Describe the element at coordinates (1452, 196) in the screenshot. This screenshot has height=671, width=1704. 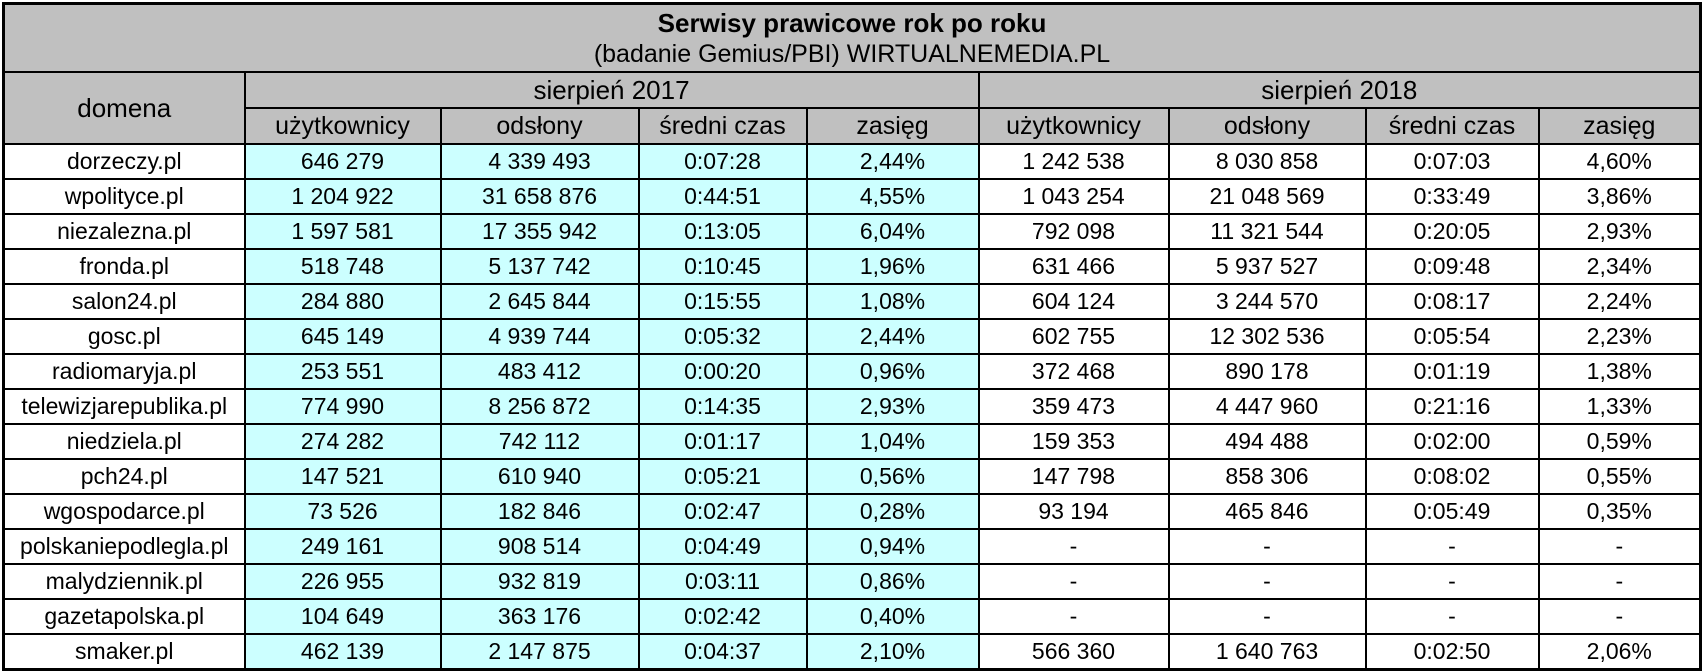
I see `value-cell: 0:33:49` at that location.